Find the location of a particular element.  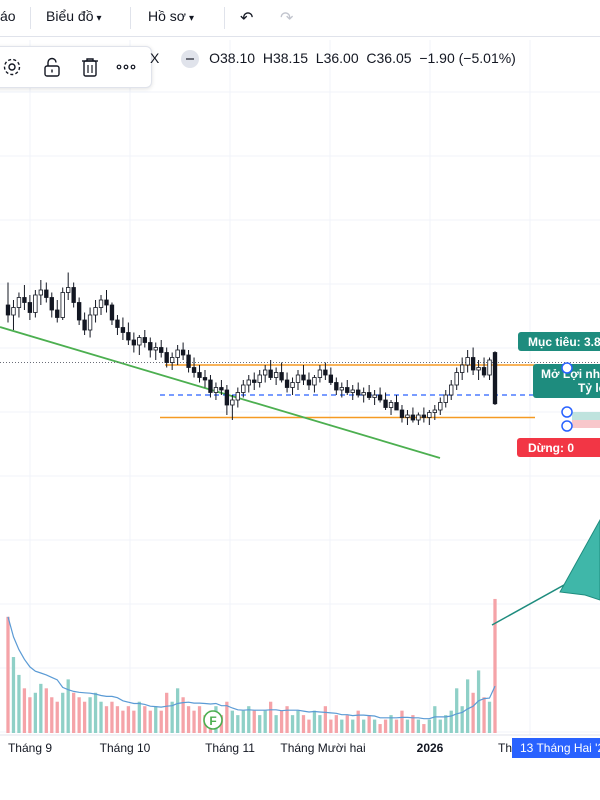

profile-menu-button: Hồ sơ ▾ is located at coordinates (171, 16).